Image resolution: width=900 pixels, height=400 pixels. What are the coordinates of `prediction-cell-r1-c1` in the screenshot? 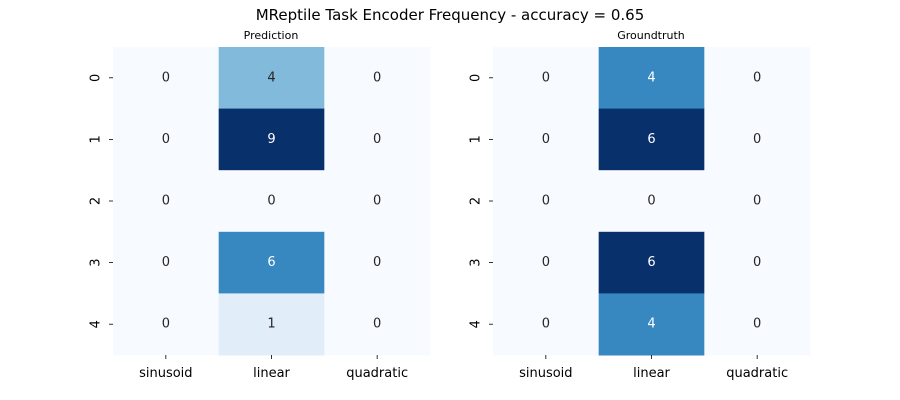 It's located at (271, 139).